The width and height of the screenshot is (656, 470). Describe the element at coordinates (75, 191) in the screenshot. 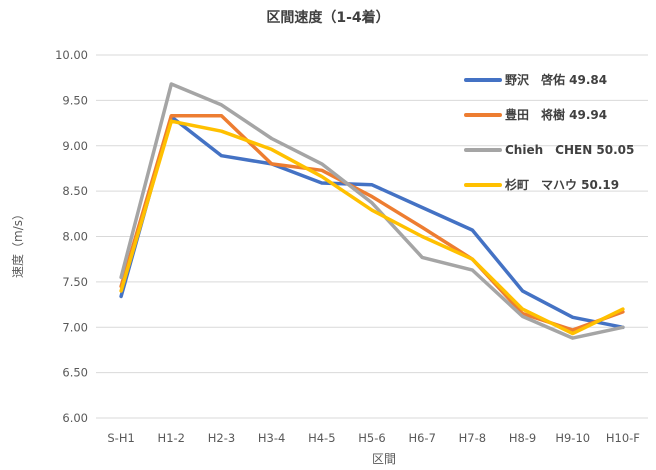

I see `y-tick-label: 8.50` at that location.